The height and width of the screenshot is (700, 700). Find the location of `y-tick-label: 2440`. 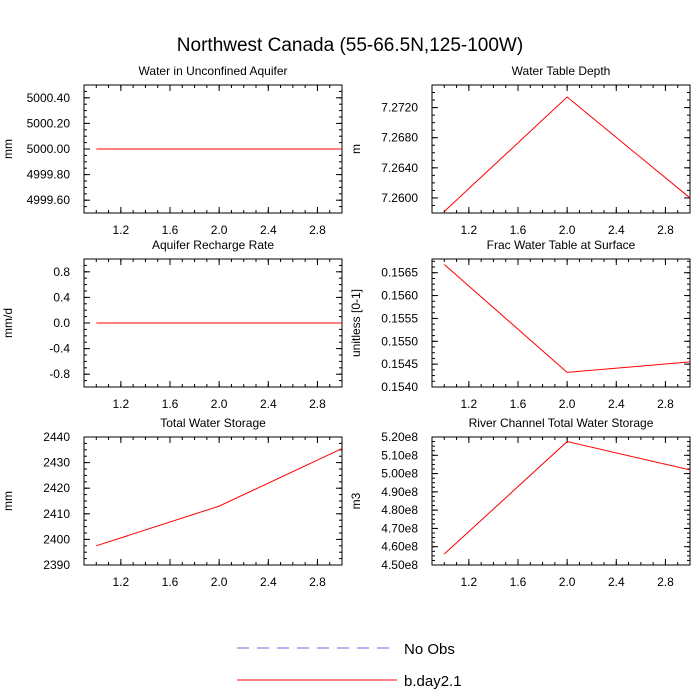

y-tick-label: 2440 is located at coordinates (56, 437).